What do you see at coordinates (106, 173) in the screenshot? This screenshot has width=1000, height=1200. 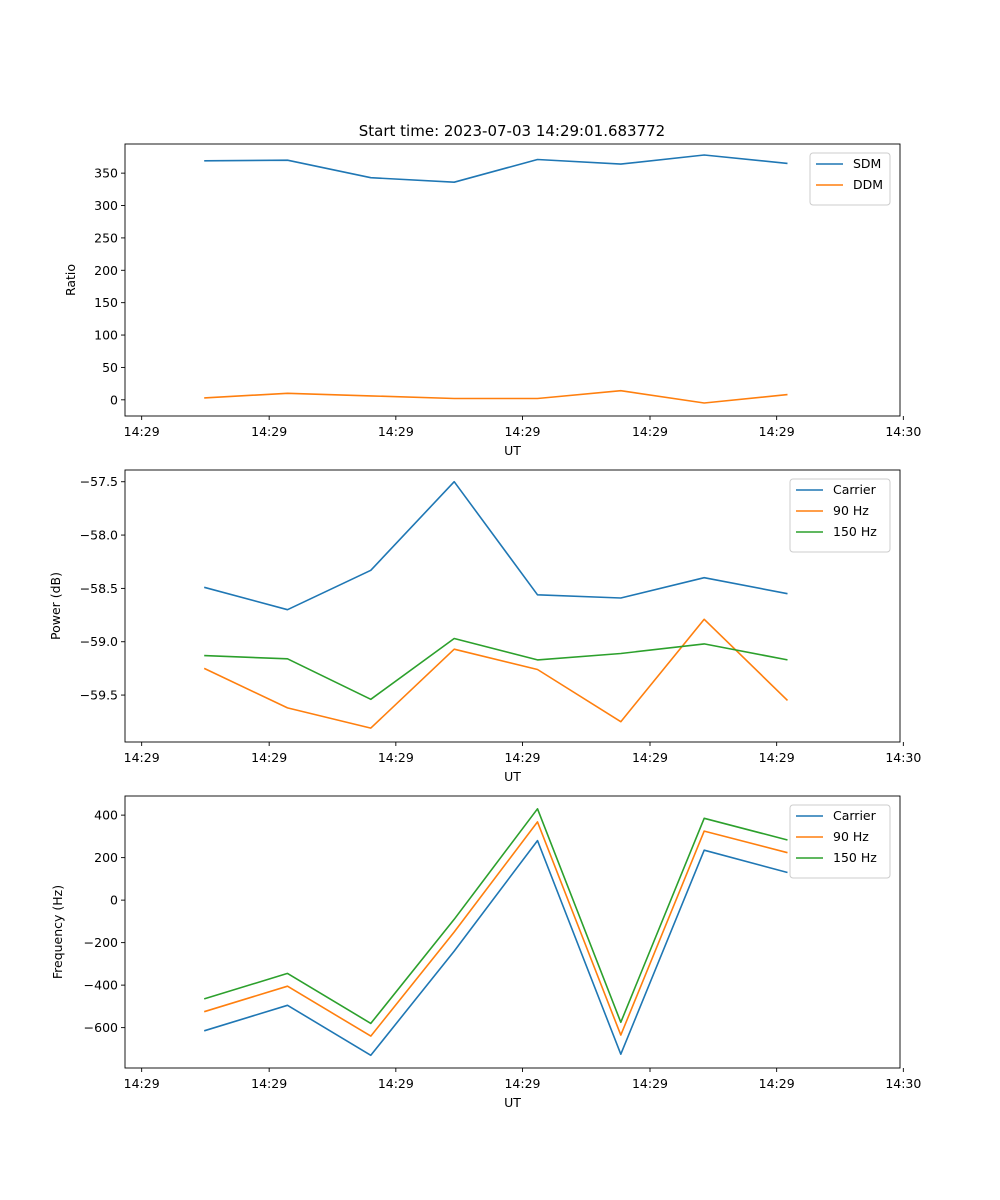 I see `y-tick-label: 350` at bounding box center [106, 173].